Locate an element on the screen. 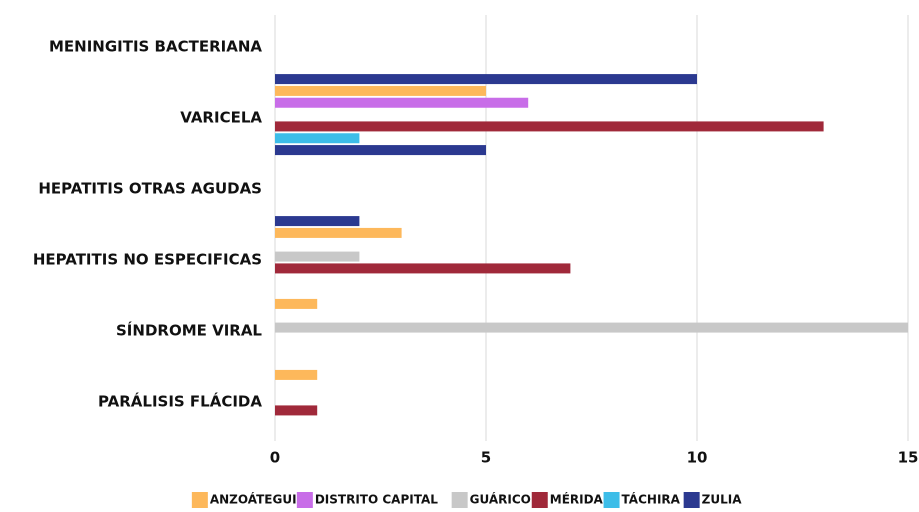 The height and width of the screenshot is (512, 919). y-tick-label: HEPATITIS NO ESPECIFICAS is located at coordinates (147, 259).